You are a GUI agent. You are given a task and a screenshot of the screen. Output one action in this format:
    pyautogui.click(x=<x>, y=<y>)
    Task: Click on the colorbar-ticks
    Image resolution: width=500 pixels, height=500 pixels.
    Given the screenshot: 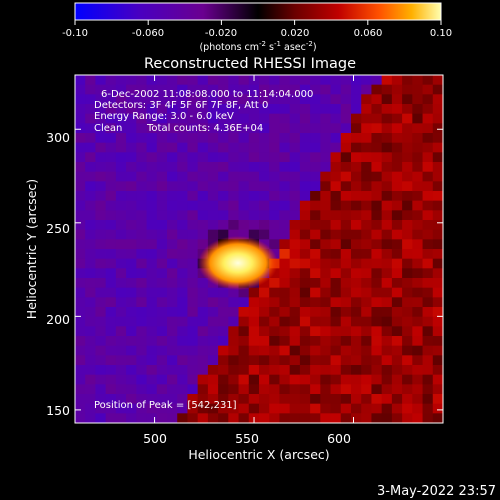 What is the action you would take?
    pyautogui.click(x=258, y=22)
    